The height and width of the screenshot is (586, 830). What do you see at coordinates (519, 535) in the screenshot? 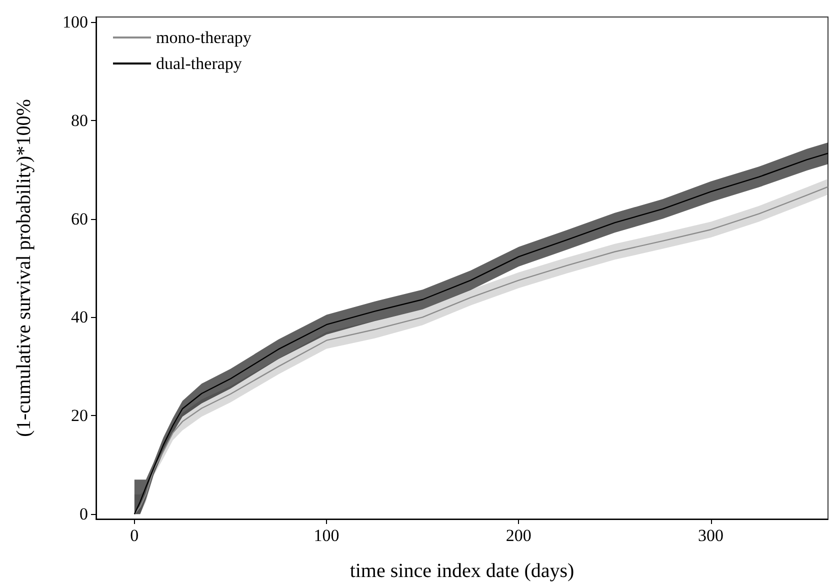
I see `x-tick-label: 200` at bounding box center [519, 535].